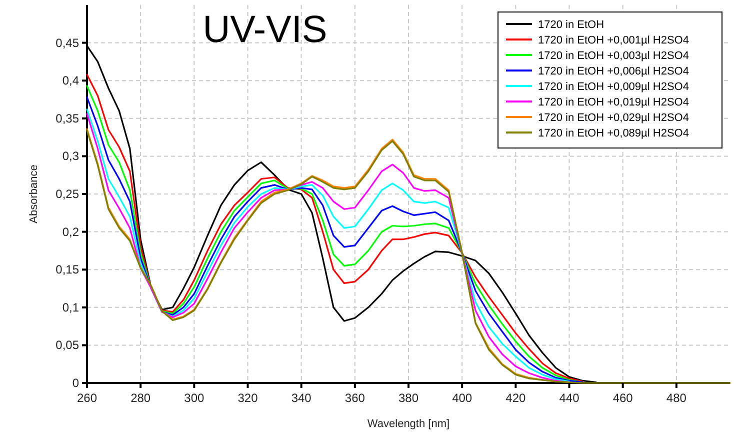 This screenshot has width=734, height=434. I want to click on x-tick-label: 340, so click(301, 398).